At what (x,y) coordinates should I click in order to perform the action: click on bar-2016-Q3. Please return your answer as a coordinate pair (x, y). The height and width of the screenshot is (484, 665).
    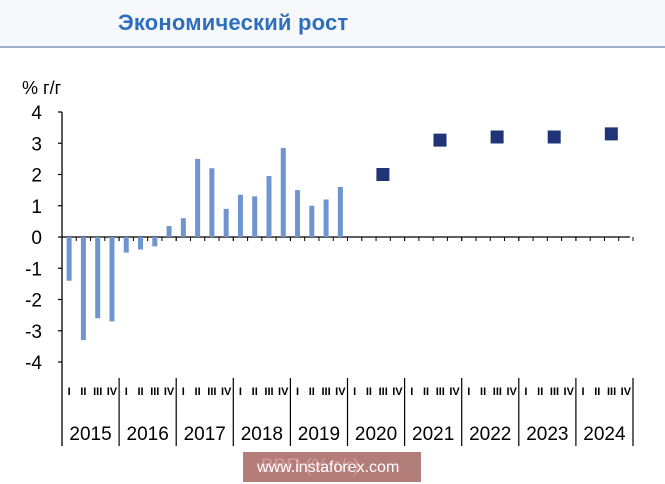
    Looking at the image, I should click on (155, 242).